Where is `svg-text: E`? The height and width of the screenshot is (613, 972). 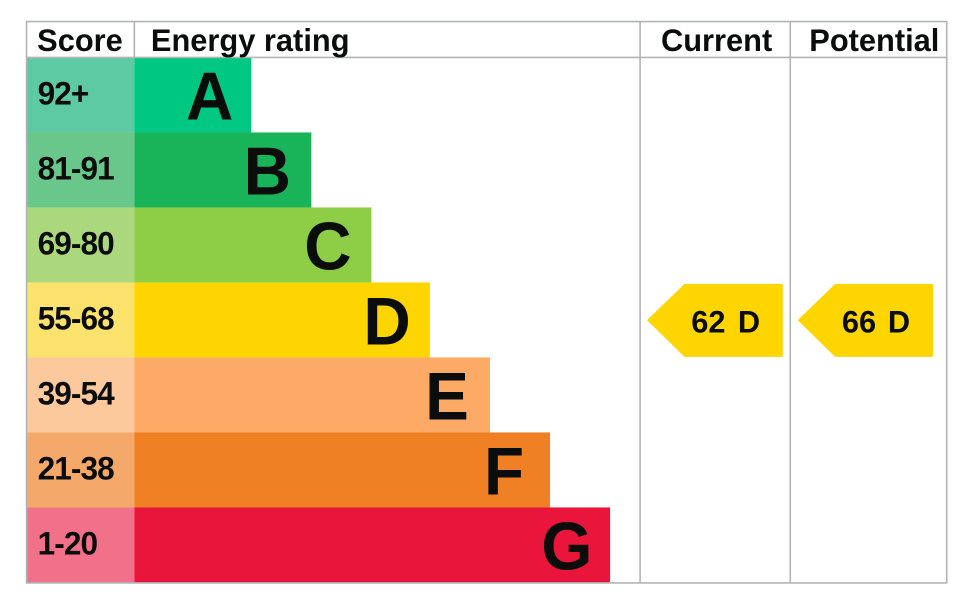
svg-text: E is located at coordinates (447, 396).